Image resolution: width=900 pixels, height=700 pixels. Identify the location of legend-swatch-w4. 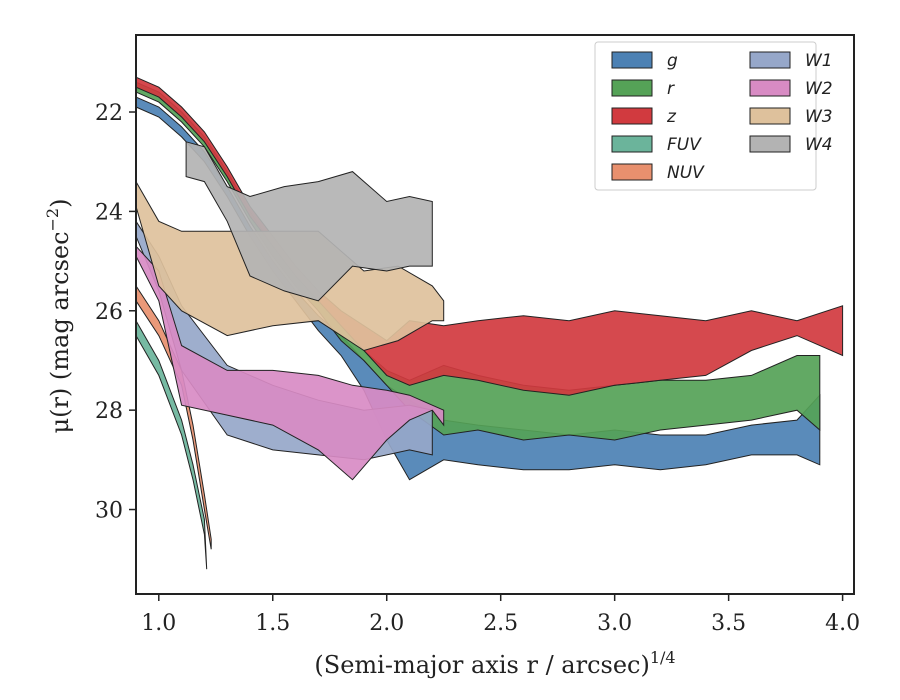
(770, 144).